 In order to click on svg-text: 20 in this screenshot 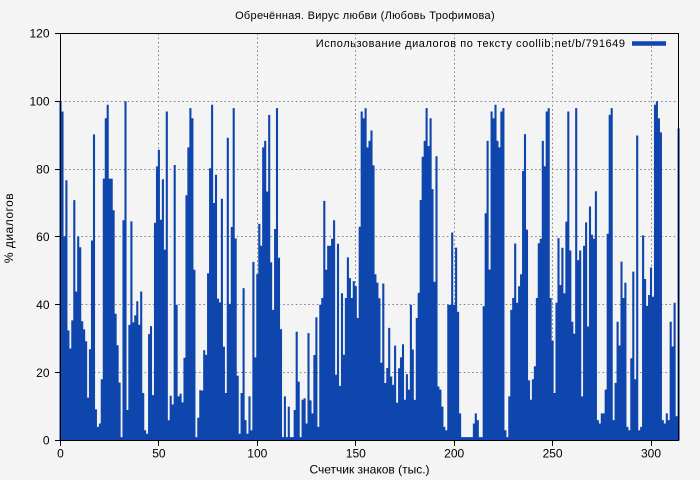, I will do `click(43, 373)`.